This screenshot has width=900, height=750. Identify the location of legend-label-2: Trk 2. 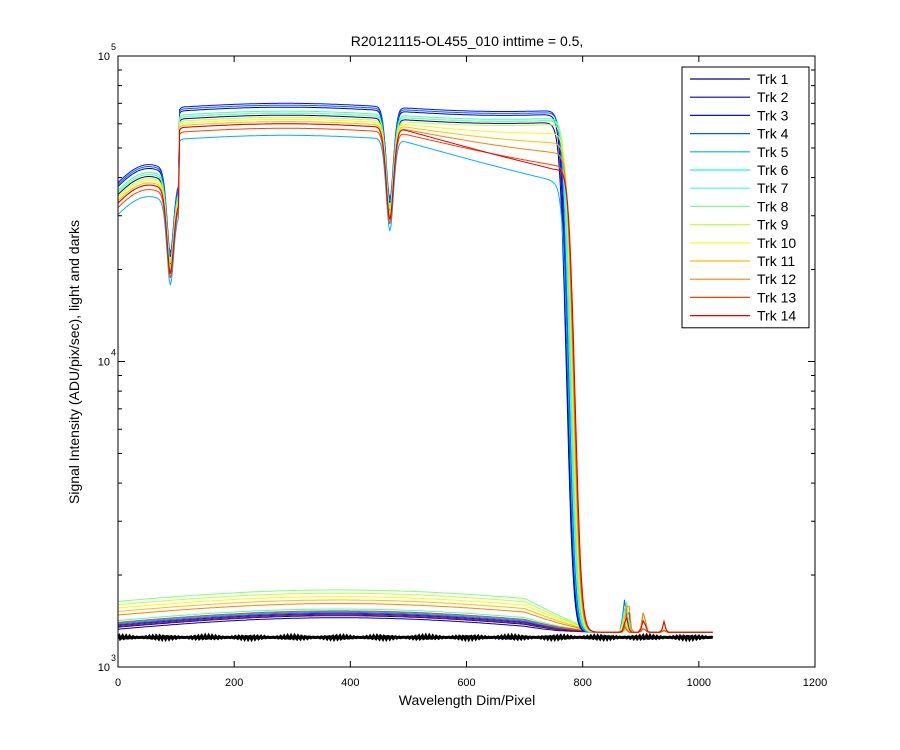
(773, 97).